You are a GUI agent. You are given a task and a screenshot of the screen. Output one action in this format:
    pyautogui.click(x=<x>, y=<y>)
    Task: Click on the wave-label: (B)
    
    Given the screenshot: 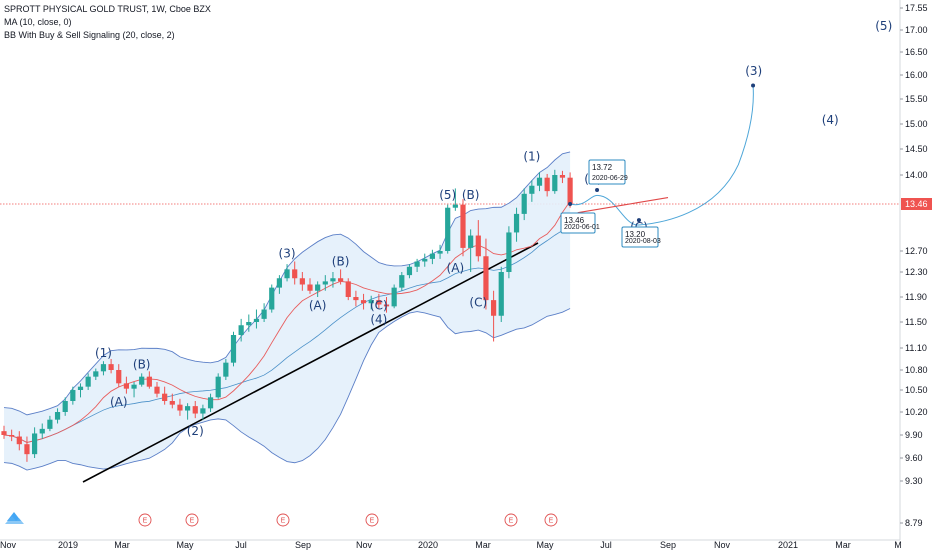 What is the action you would take?
    pyautogui.click(x=142, y=365)
    